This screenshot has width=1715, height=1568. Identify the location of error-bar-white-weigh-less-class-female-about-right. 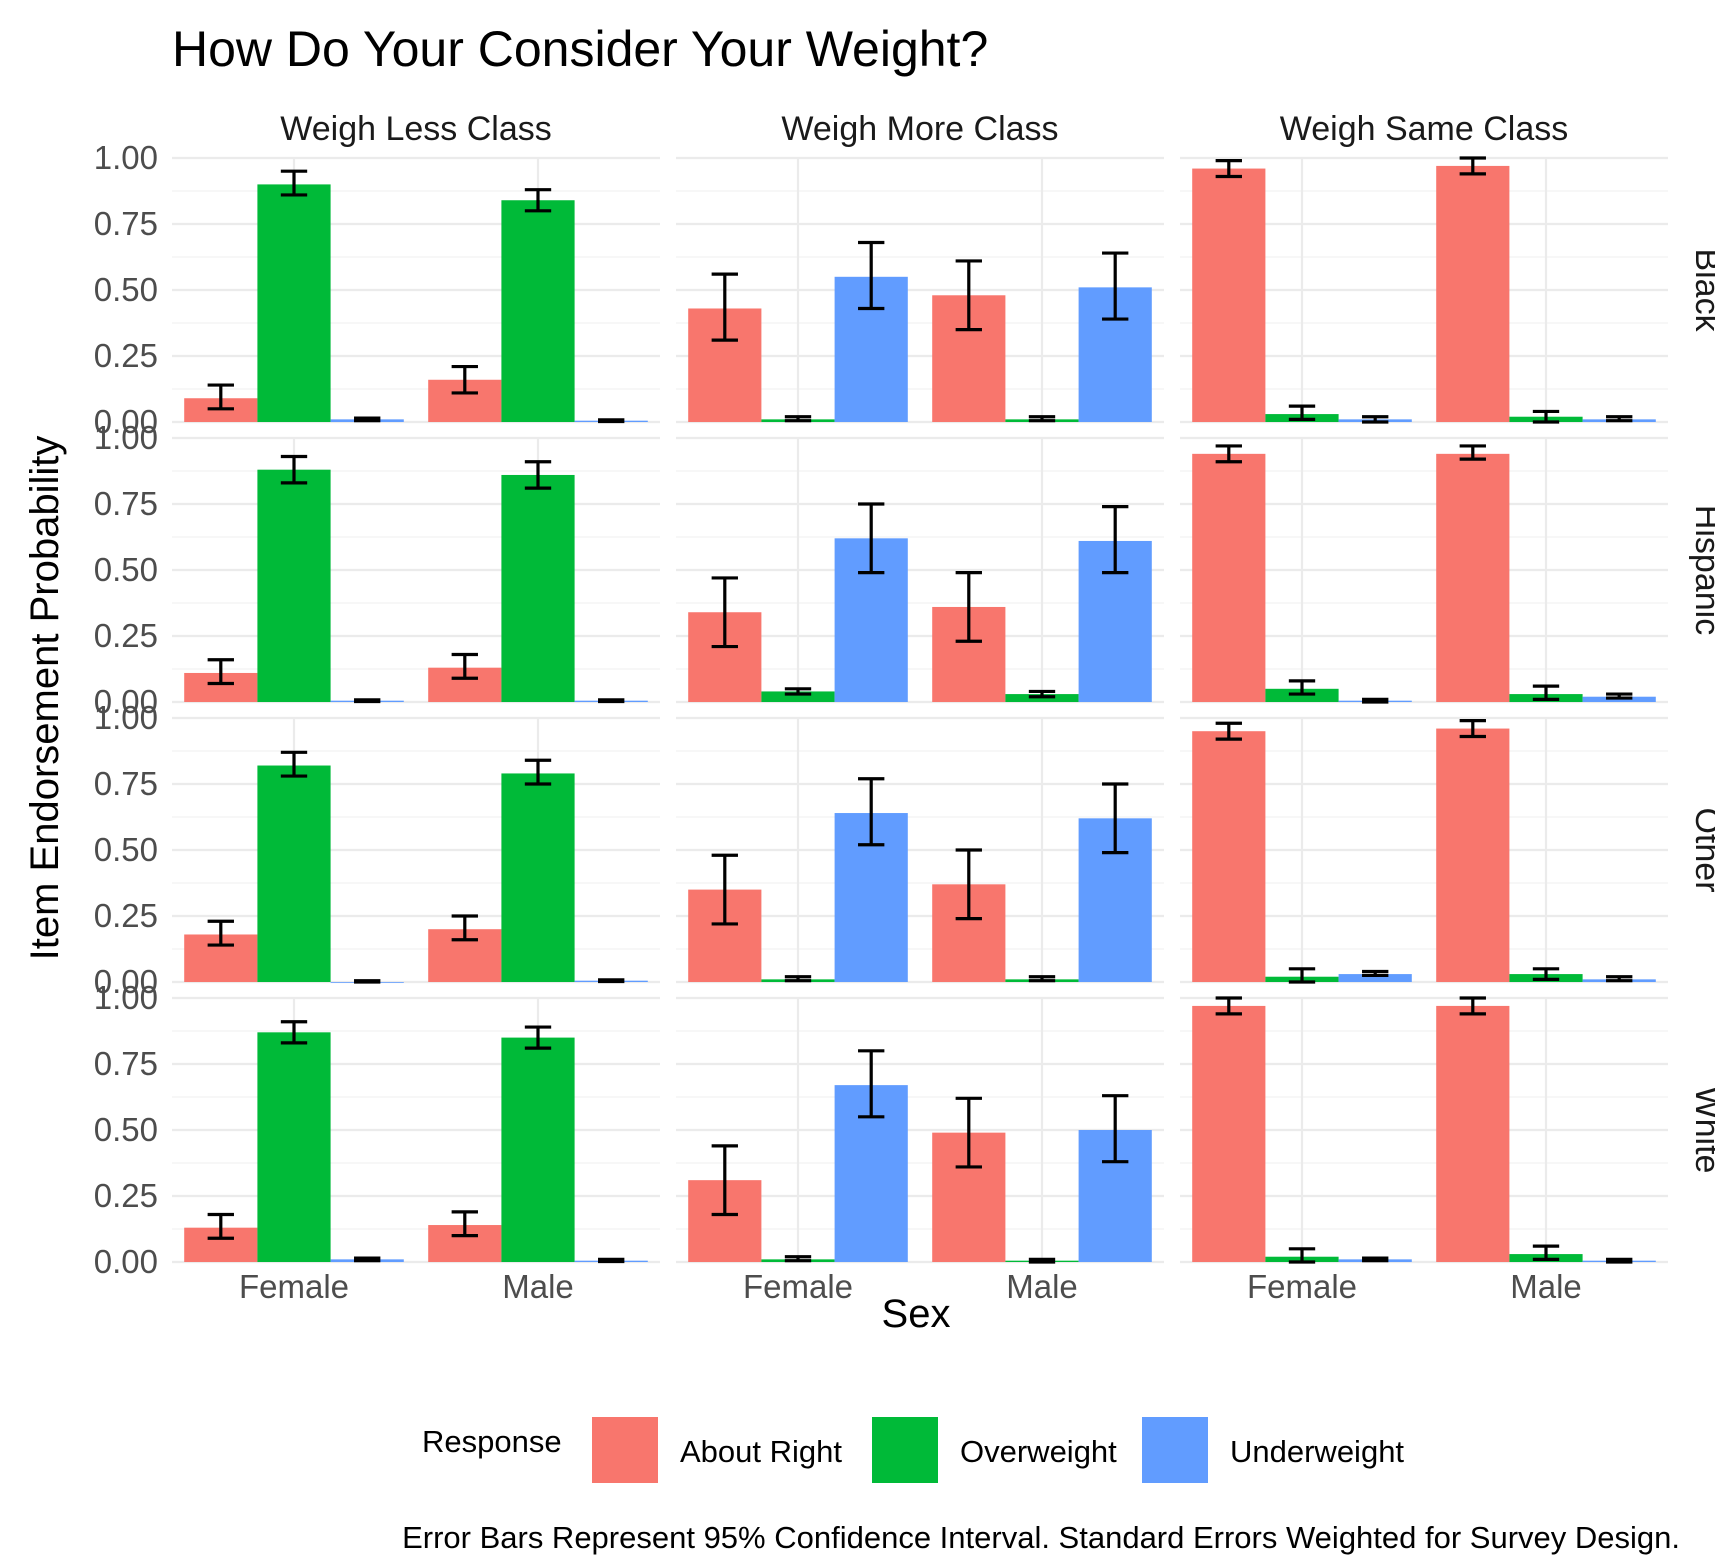
(220, 1226).